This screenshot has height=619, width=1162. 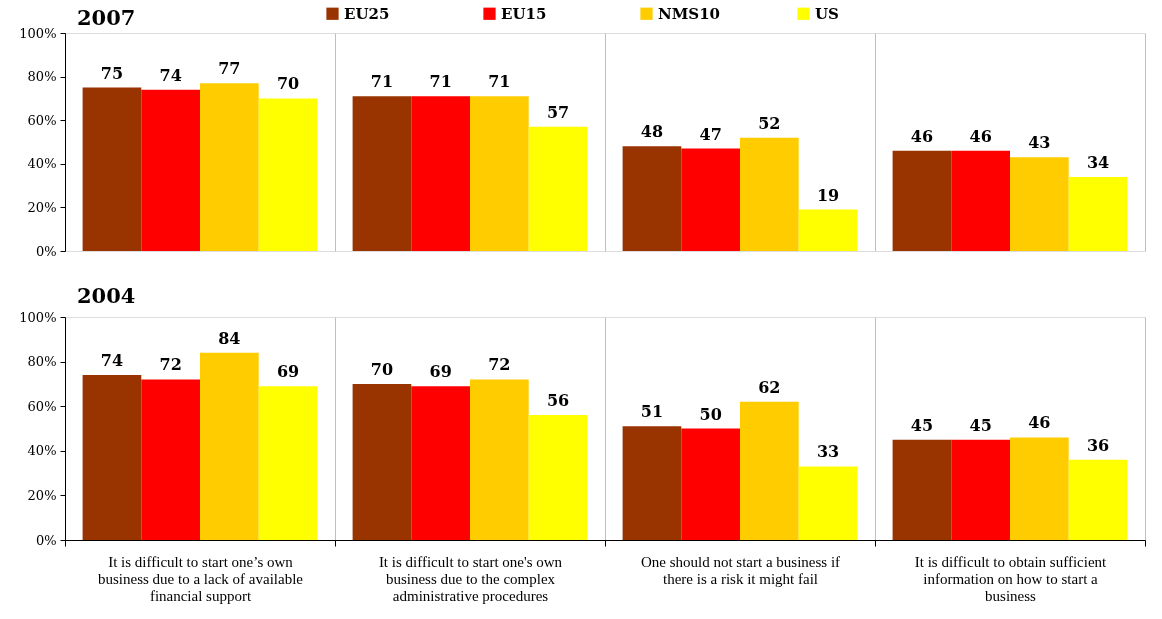 What do you see at coordinates (710, 134) in the screenshot?
I see `data-label: 47` at bounding box center [710, 134].